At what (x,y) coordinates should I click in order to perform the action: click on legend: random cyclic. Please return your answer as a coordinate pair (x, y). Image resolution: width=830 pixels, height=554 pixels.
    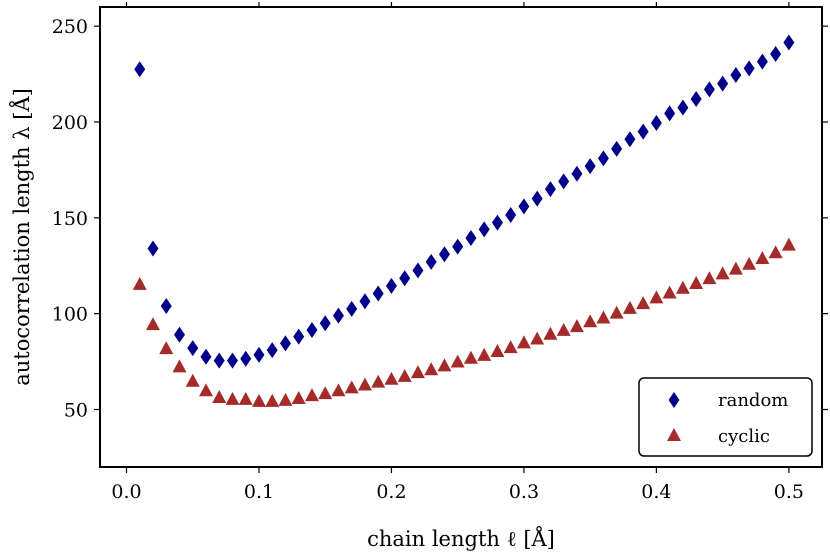
    Looking at the image, I should click on (725, 417).